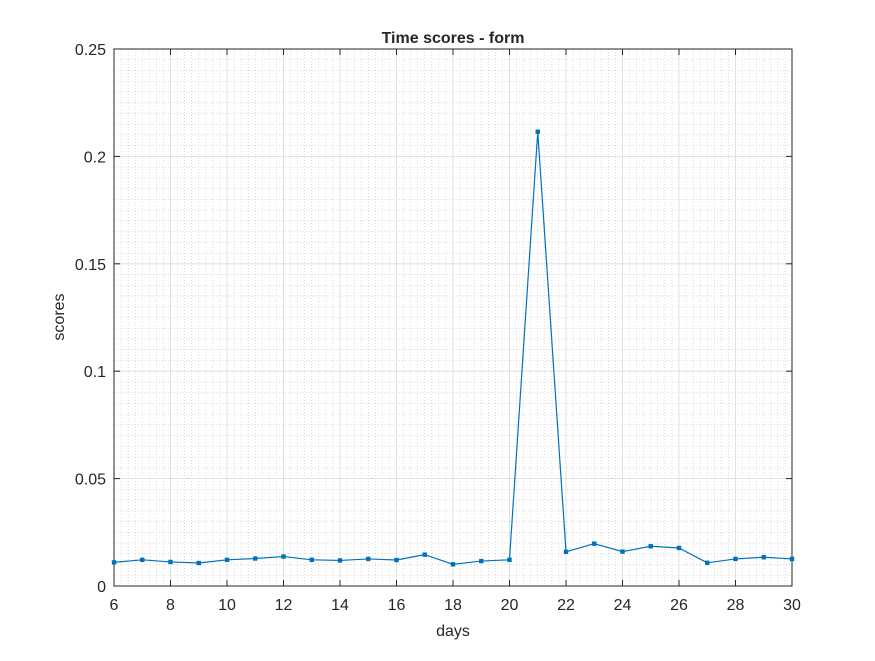 The width and height of the screenshot is (875, 661). I want to click on y-tick-label: 0.25, so click(90, 50).